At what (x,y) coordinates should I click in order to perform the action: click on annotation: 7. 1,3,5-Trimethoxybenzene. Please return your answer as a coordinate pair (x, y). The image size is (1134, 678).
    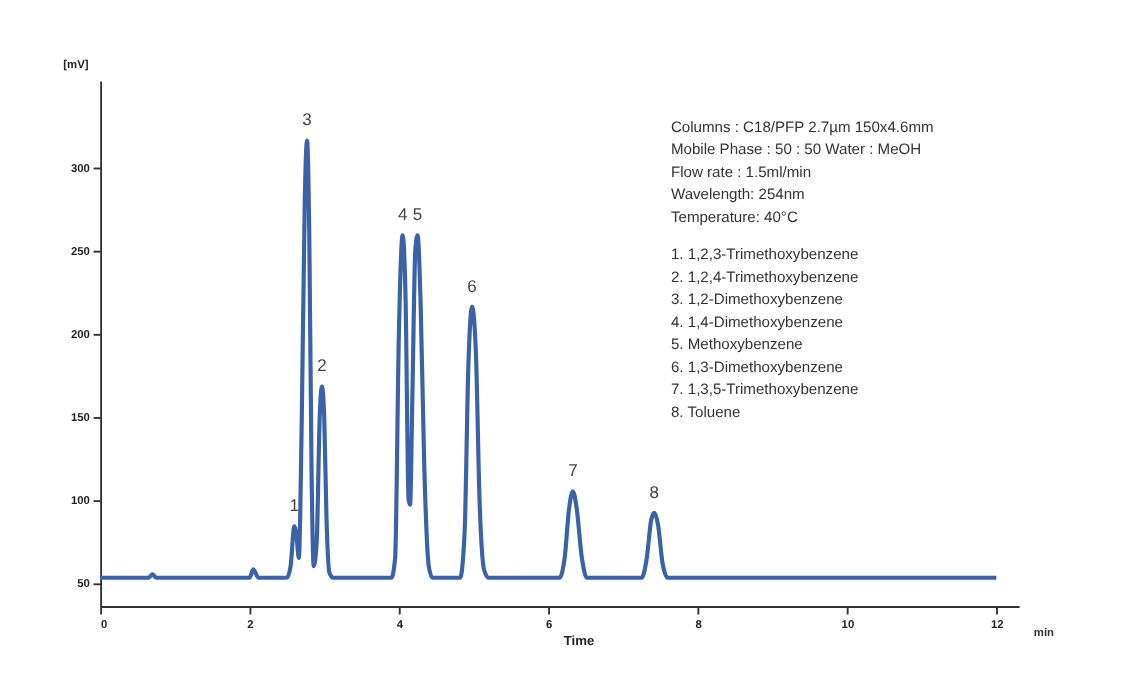
    Looking at the image, I should click on (764, 389).